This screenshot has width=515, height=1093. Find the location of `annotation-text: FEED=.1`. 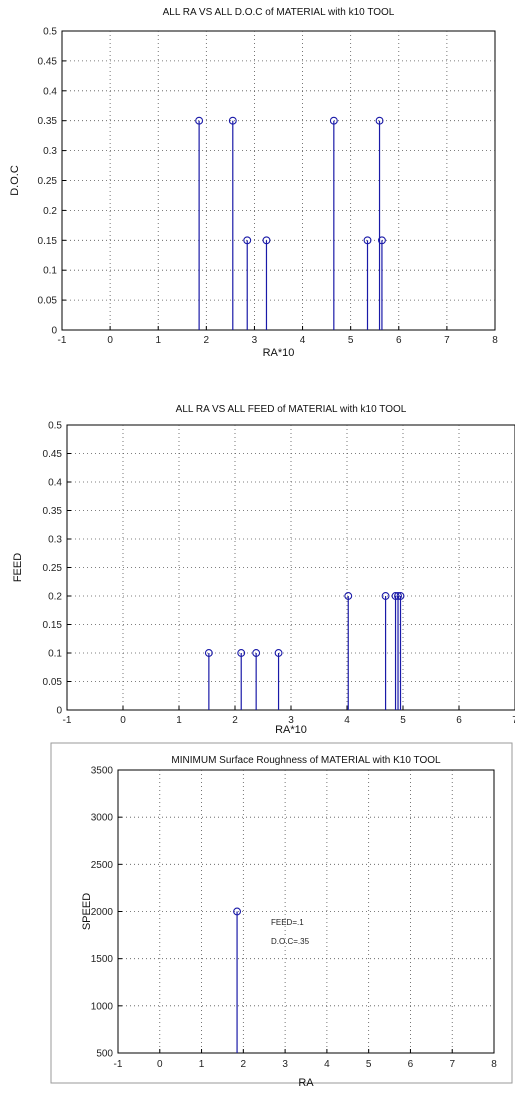

annotation-text: FEED=.1 is located at coordinates (287, 922).